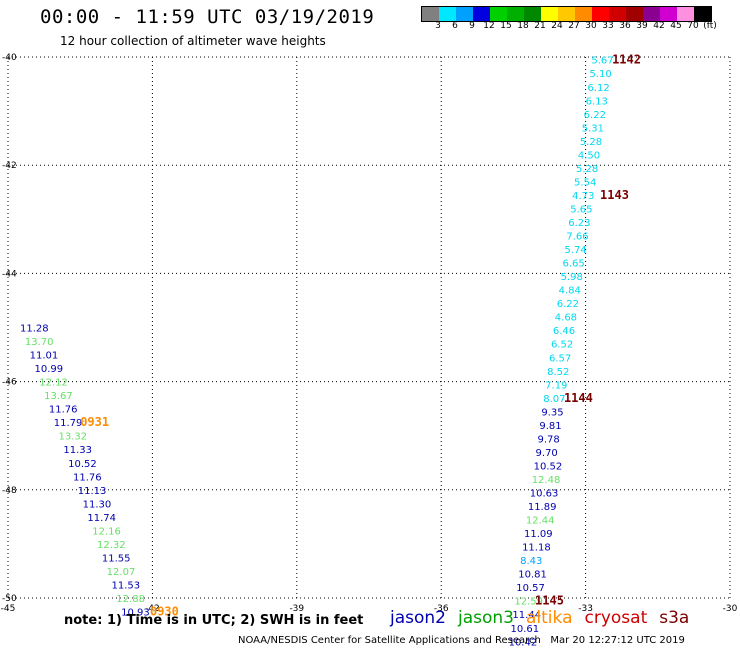  Describe the element at coordinates (489, 26) in the screenshot. I see `color-scale-label: 12` at that location.